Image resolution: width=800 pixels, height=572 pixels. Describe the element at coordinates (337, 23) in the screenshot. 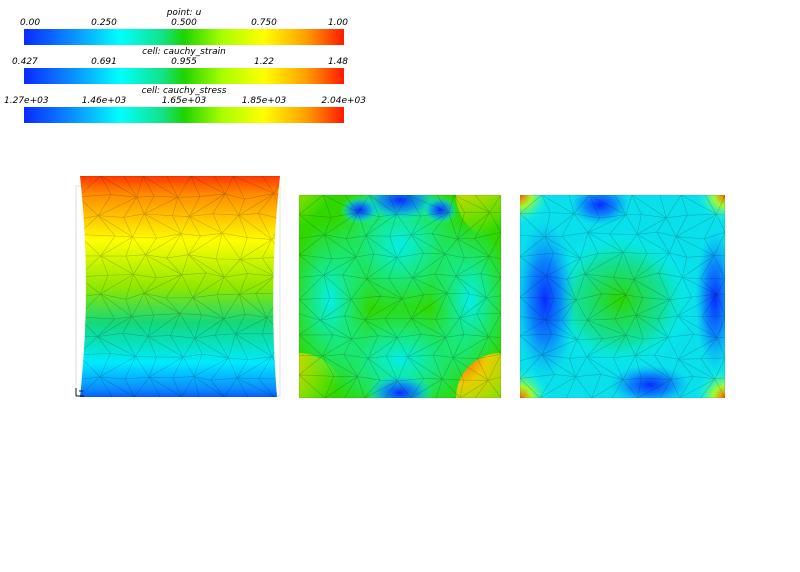

I see `colorbar-tick: 1.00` at that location.